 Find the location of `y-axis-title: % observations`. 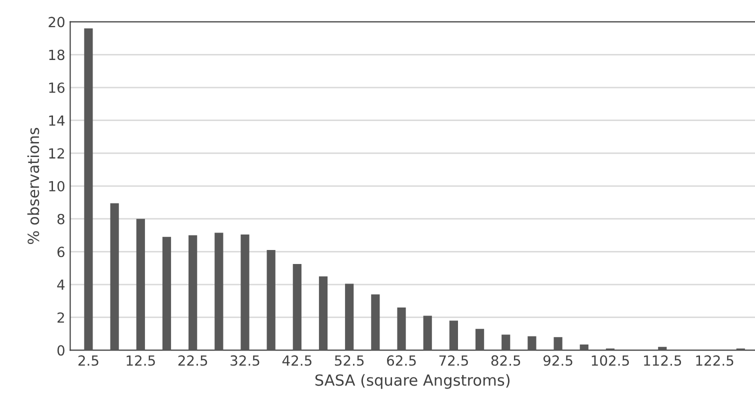

y-axis-title: % observations is located at coordinates (33, 186).